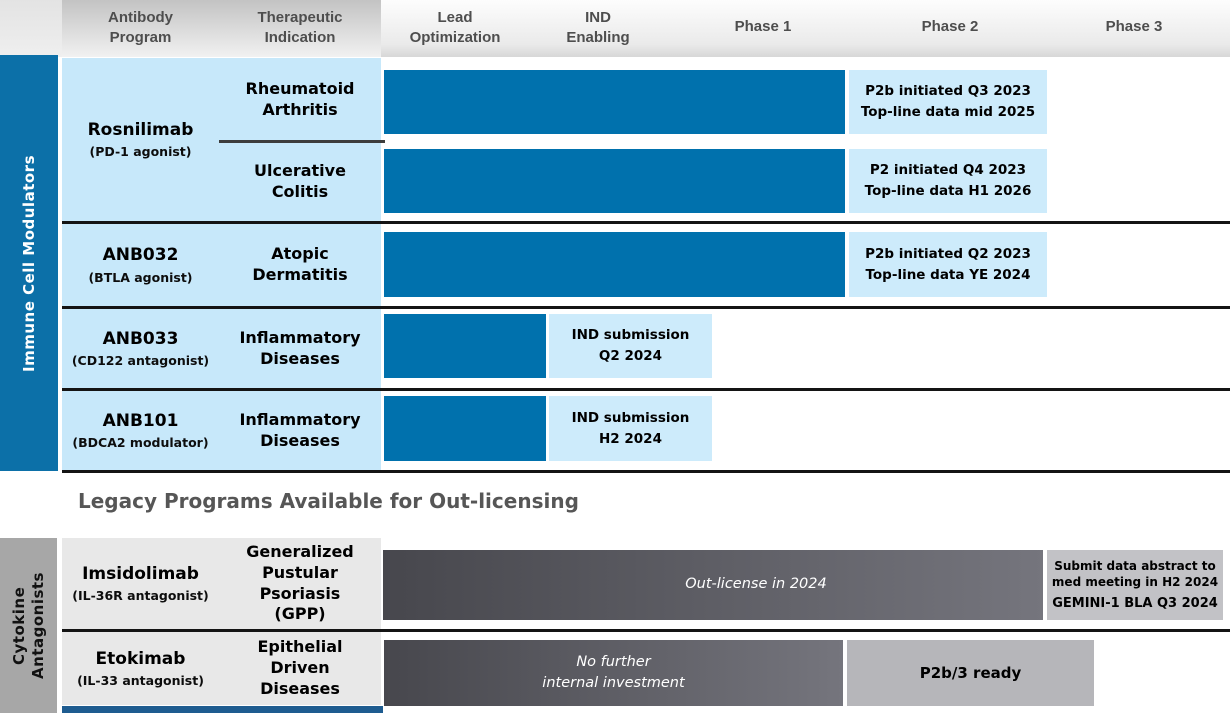  Describe the element at coordinates (614, 264) in the screenshot. I see `progress-bar-atopic-dermatitis` at that location.